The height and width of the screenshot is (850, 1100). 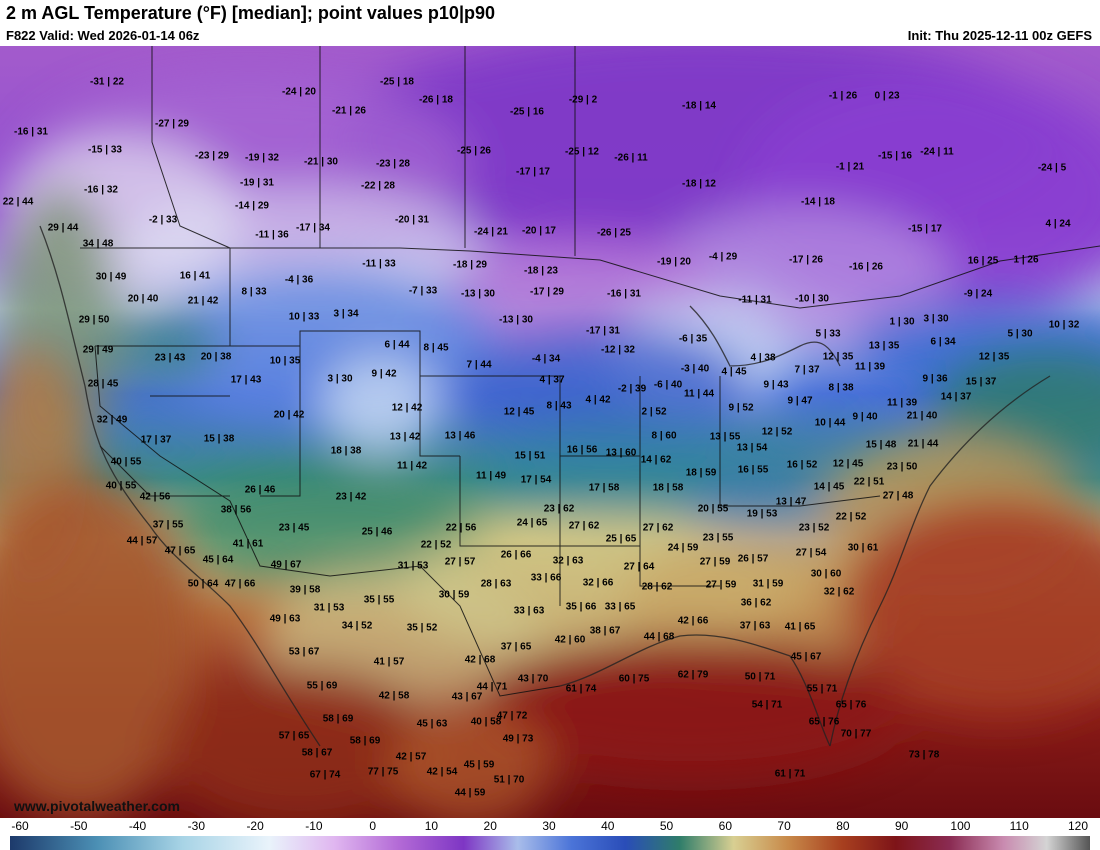 What do you see at coordinates (668, 488) in the screenshot?
I see `point-value-label: 18 | 58` at bounding box center [668, 488].